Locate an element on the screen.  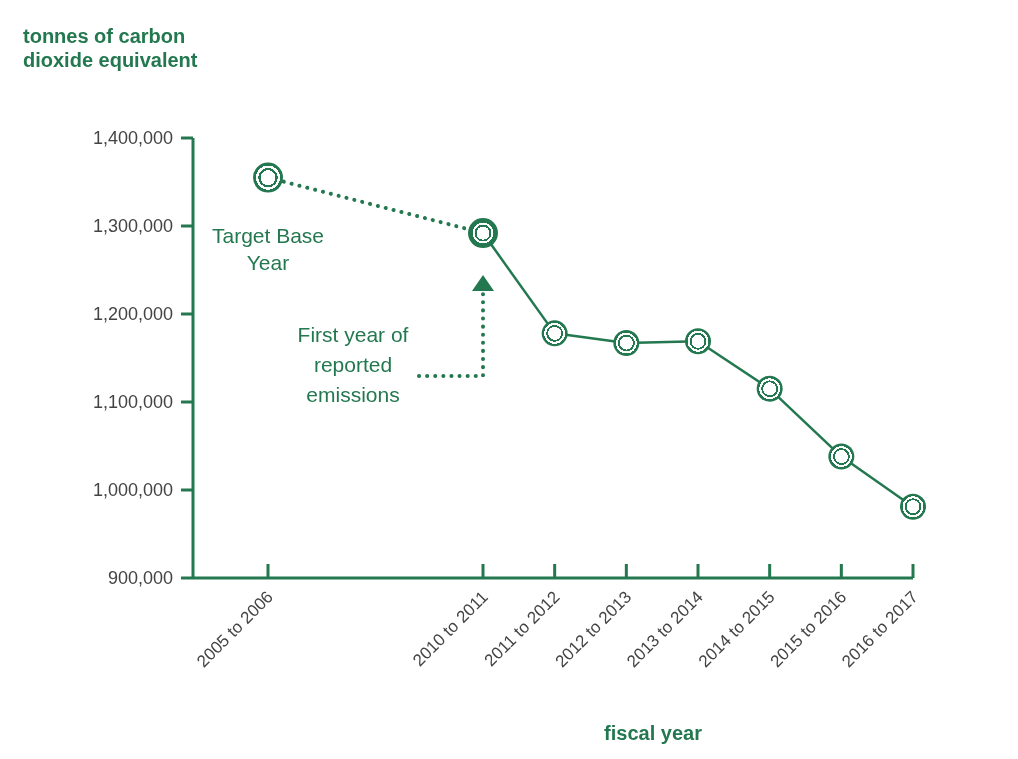
y-tick-label: 1,400,000 is located at coordinates (132, 138).